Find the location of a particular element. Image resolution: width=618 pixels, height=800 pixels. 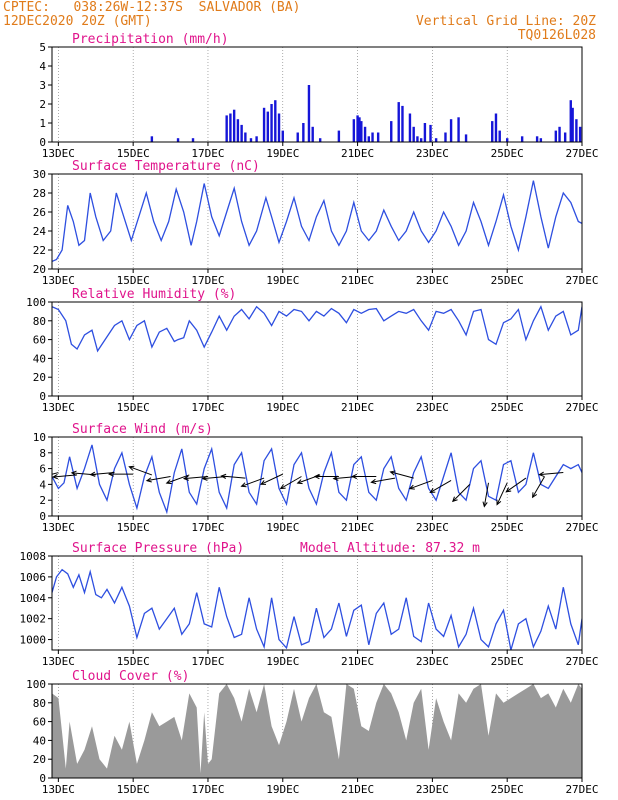

y-tick-label: 1008 is located at coordinates (33, 556).